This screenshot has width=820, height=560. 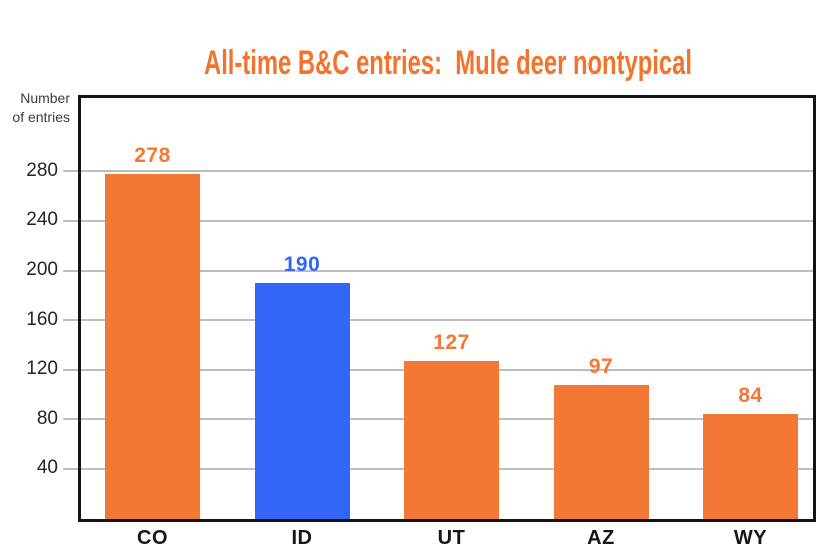 What do you see at coordinates (601, 452) in the screenshot?
I see `bar-az` at bounding box center [601, 452].